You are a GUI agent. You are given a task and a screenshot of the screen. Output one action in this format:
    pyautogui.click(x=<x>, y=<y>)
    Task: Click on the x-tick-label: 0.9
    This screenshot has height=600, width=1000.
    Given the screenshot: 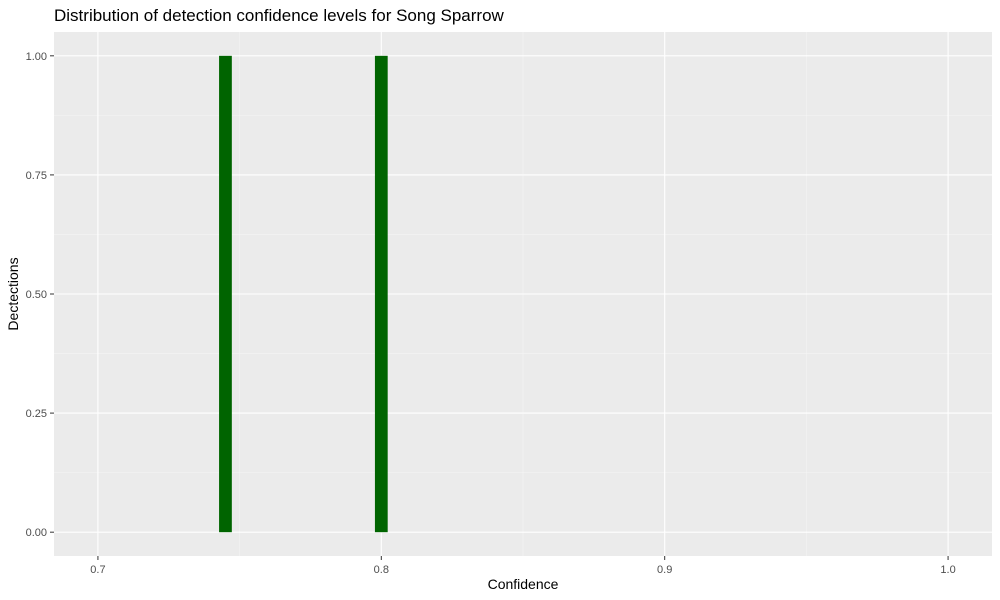 What is the action you would take?
    pyautogui.click(x=664, y=570)
    